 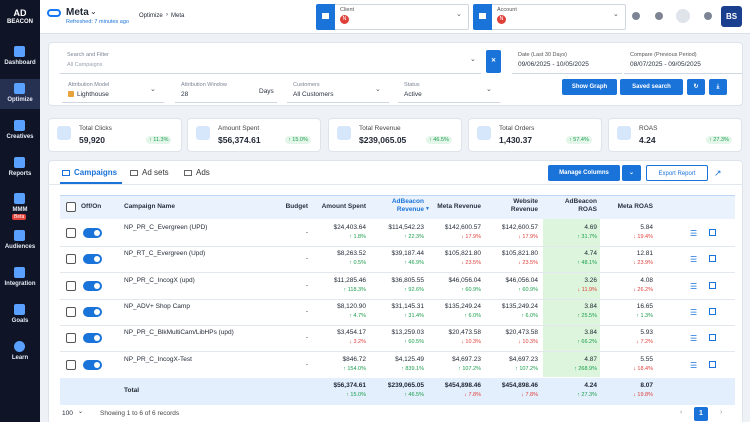 What do you see at coordinates (91, 183) in the screenshot?
I see `tab-underline` at bounding box center [91, 183].